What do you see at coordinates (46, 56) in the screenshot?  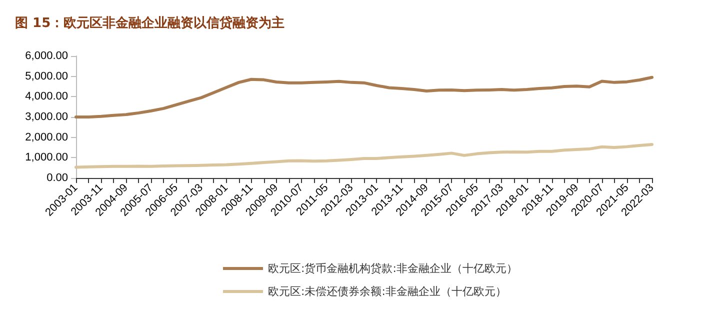 I see `y-tick-label: 6,000.00` at bounding box center [46, 56].